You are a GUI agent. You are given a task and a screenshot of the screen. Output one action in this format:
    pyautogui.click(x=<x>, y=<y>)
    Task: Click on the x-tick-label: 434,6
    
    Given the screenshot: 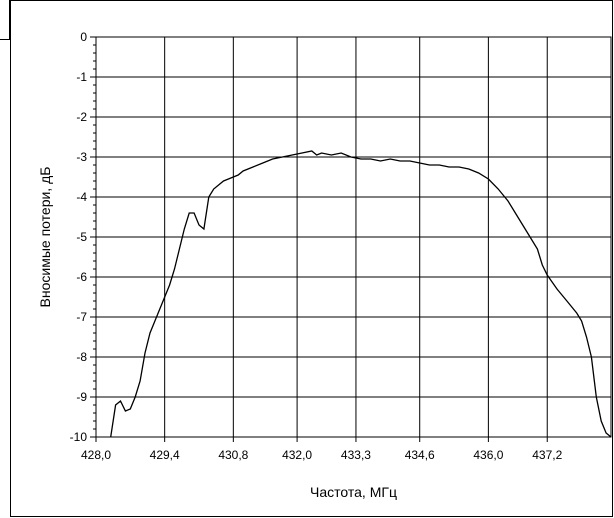 What is the action you would take?
    pyautogui.click(x=420, y=455)
    